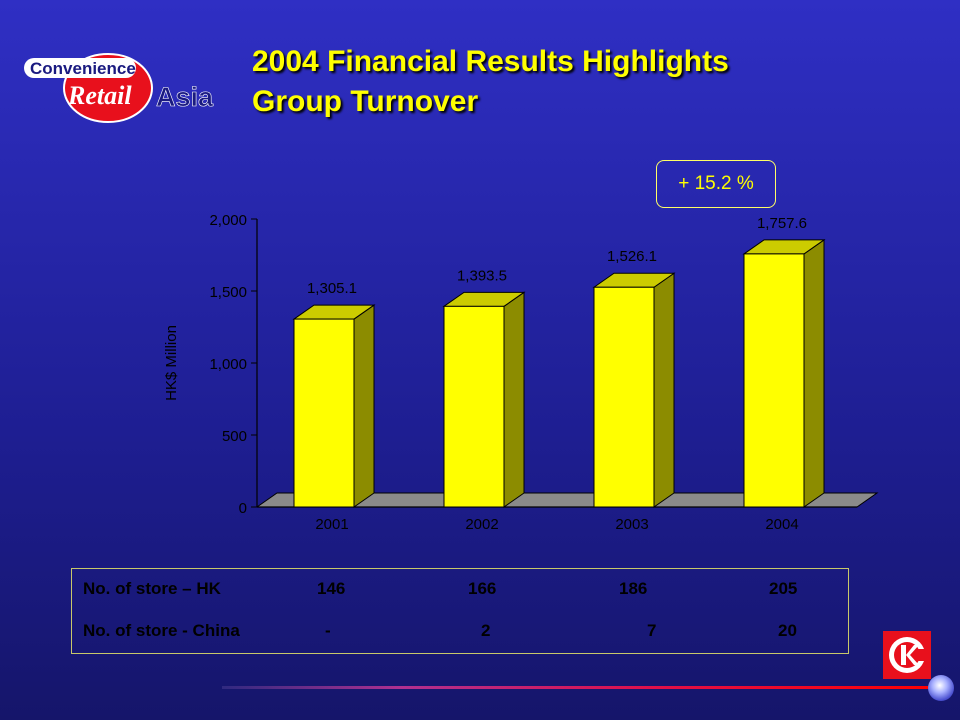 The image size is (960, 720). What do you see at coordinates (185, 97) in the screenshot?
I see `logo-text-asia: Asia` at bounding box center [185, 97].